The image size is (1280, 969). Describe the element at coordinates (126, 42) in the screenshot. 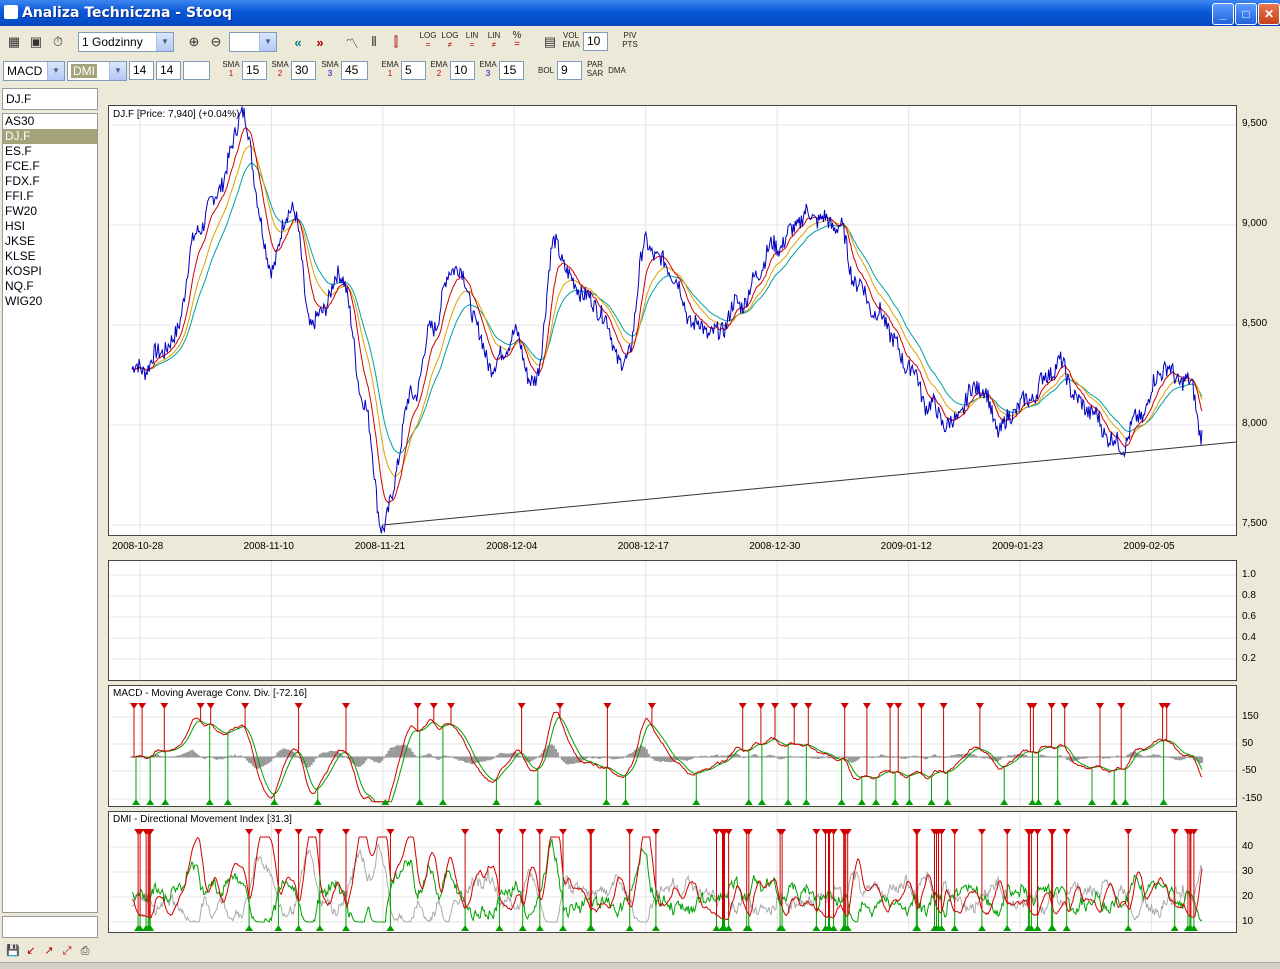

I see `interval-select: 1 Godzinny ▼` at that location.